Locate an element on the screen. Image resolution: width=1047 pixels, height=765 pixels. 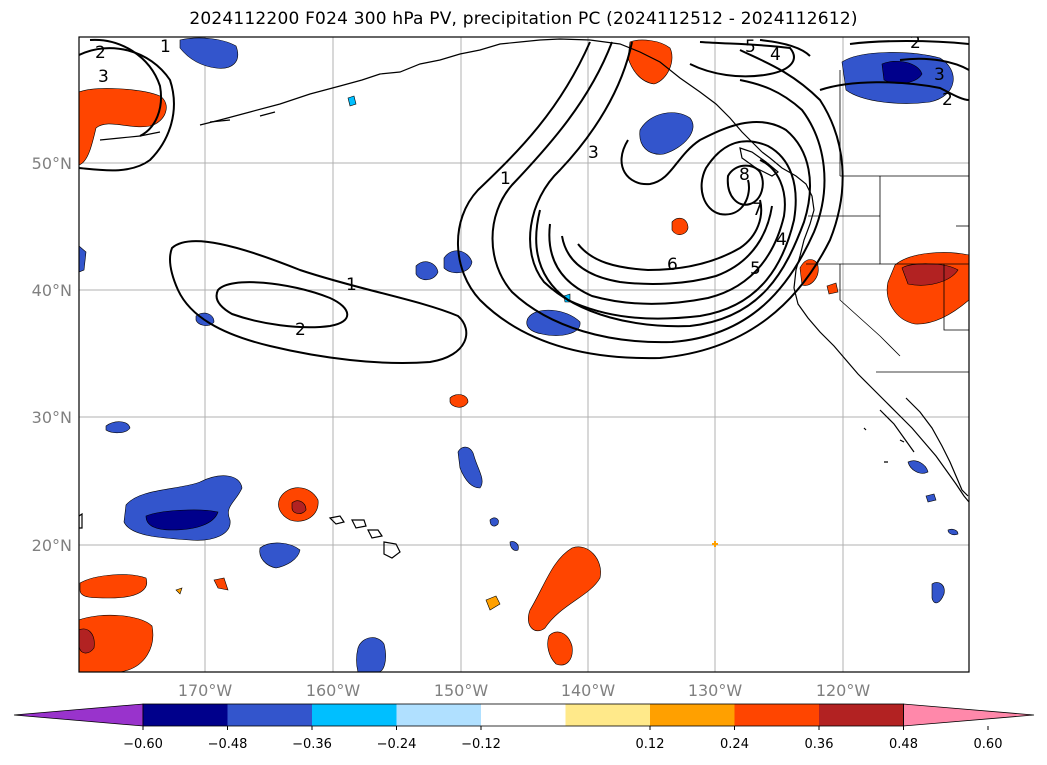
vancouver-island is located at coordinates (759, 162).